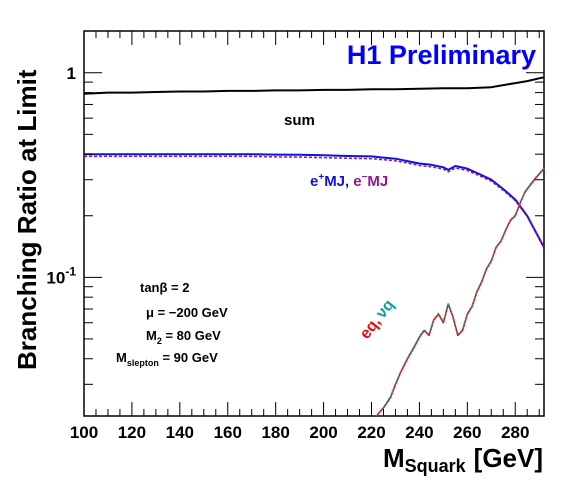  What do you see at coordinates (394, 458) in the screenshot?
I see `x-axis-title-main: M` at bounding box center [394, 458].